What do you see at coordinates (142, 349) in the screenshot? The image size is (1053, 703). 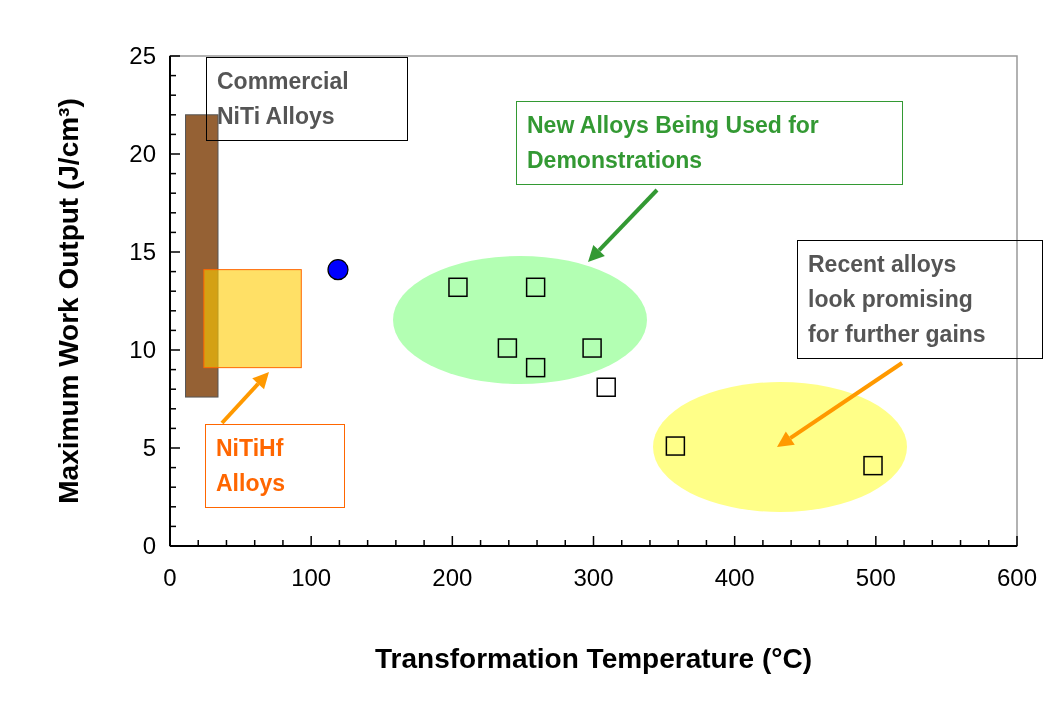 I see `y-tick-label: 10` at bounding box center [142, 349].